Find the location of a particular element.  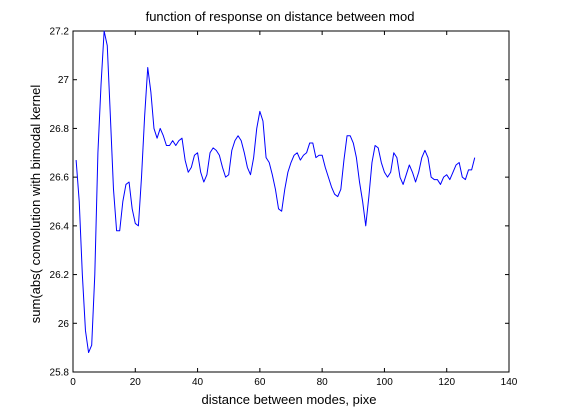

x-tick-label: 80 is located at coordinates (323, 382).